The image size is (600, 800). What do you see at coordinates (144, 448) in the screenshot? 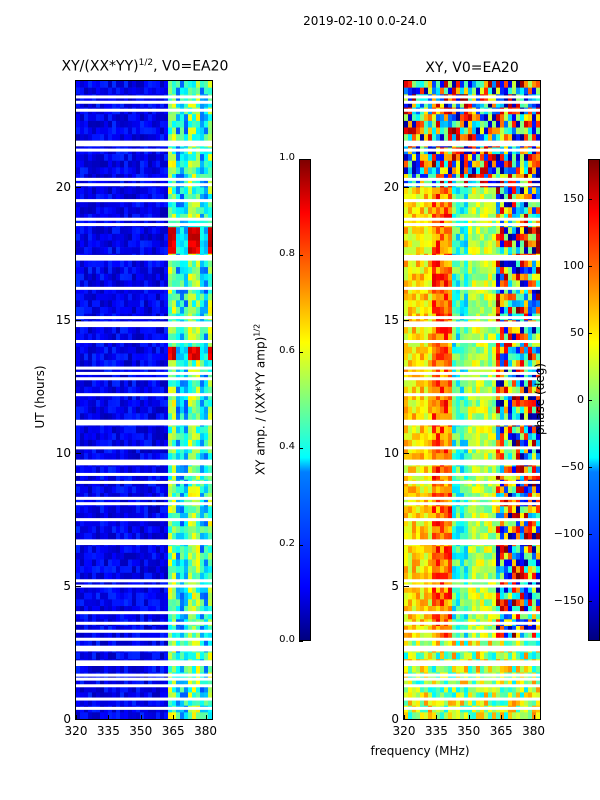
I see `data-gap` at bounding box center [144, 448].